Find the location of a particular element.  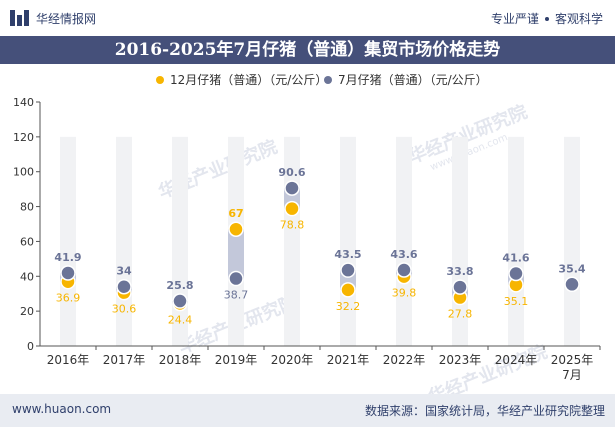

legend-marker-dec is located at coordinates (160, 80).